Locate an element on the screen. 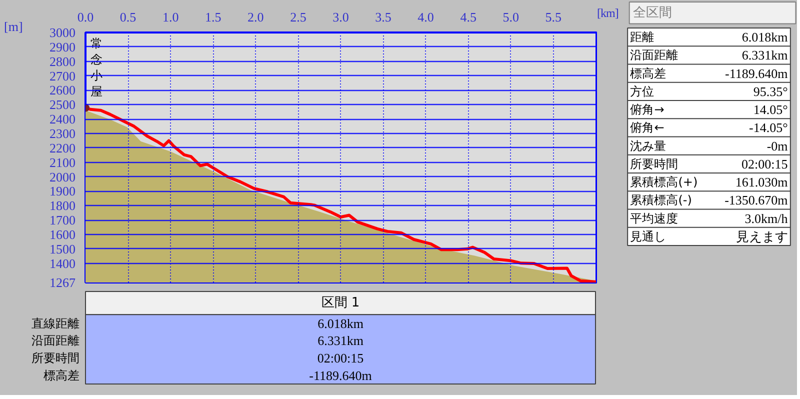 The width and height of the screenshot is (800, 399). text: 14.05° is located at coordinates (770, 110).